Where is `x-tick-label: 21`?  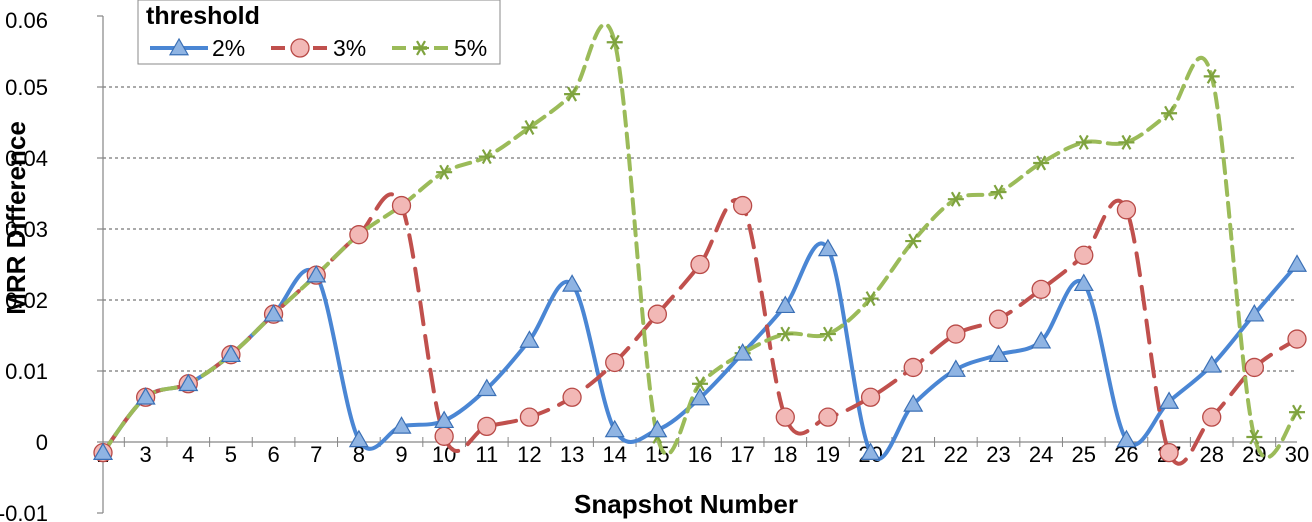 x-tick-label: 21 is located at coordinates (913, 454).